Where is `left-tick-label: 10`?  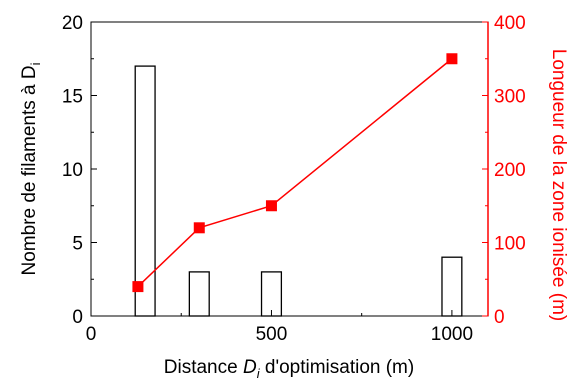
left-tick-label: 10 is located at coordinates (72, 170).